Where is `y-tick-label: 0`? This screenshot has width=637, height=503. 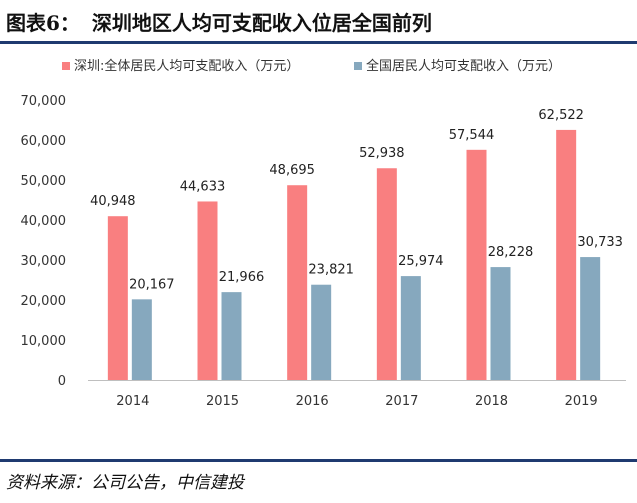 y-tick-label: 0 is located at coordinates (62, 381).